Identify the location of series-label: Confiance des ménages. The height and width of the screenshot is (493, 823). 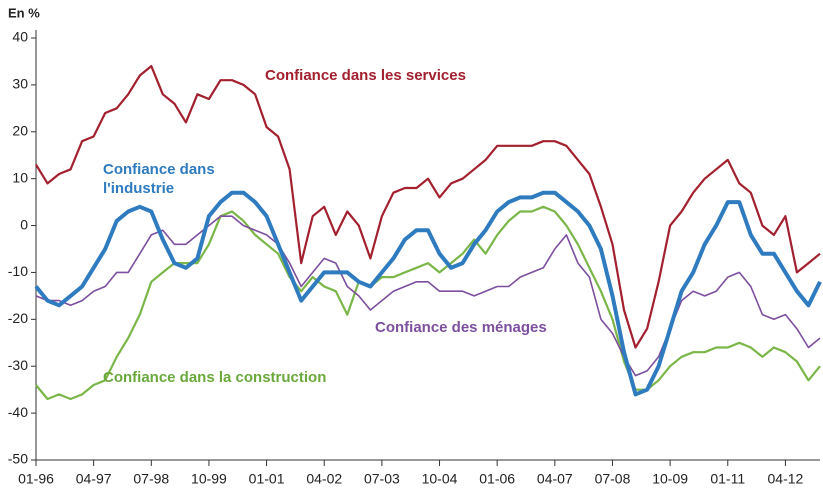
(461, 327).